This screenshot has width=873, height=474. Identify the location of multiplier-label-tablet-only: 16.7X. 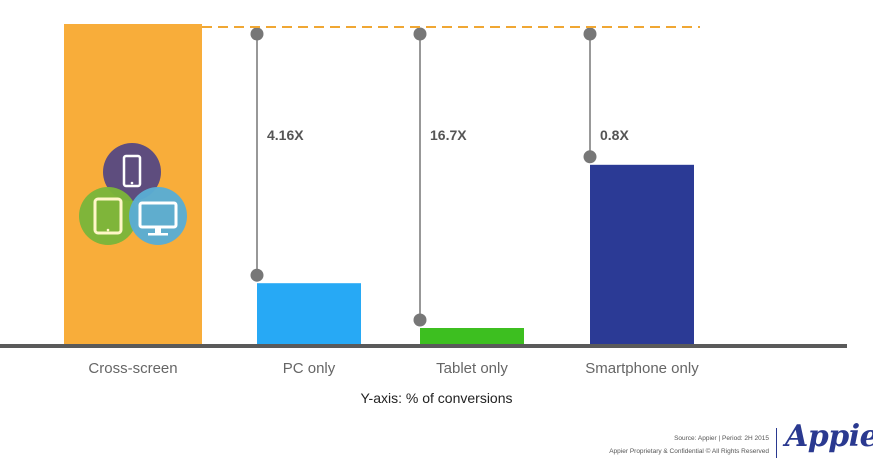
(448, 135).